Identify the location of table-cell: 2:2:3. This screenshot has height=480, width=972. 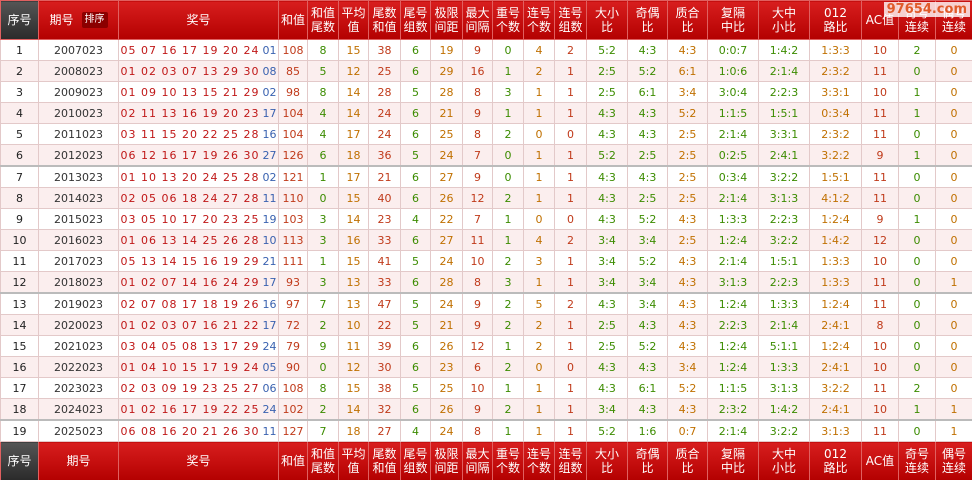
(784, 282).